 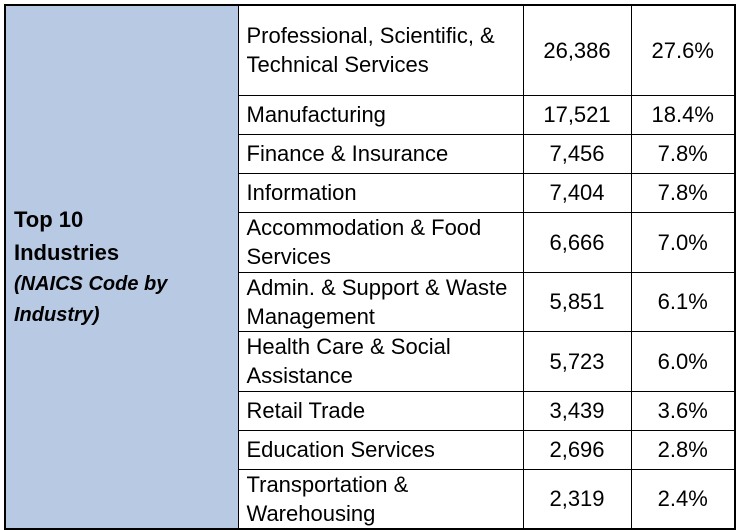 I want to click on industry-name: Admin. & Support & Waste Management, so click(x=380, y=301).